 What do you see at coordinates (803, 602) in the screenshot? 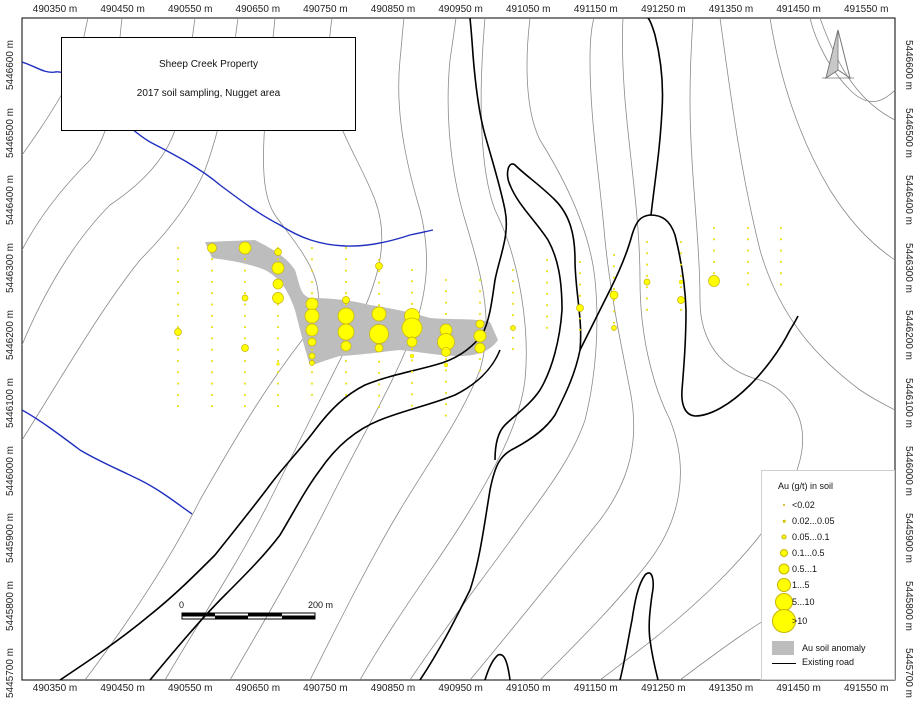
I see `legend-label: 5...10` at bounding box center [803, 602].